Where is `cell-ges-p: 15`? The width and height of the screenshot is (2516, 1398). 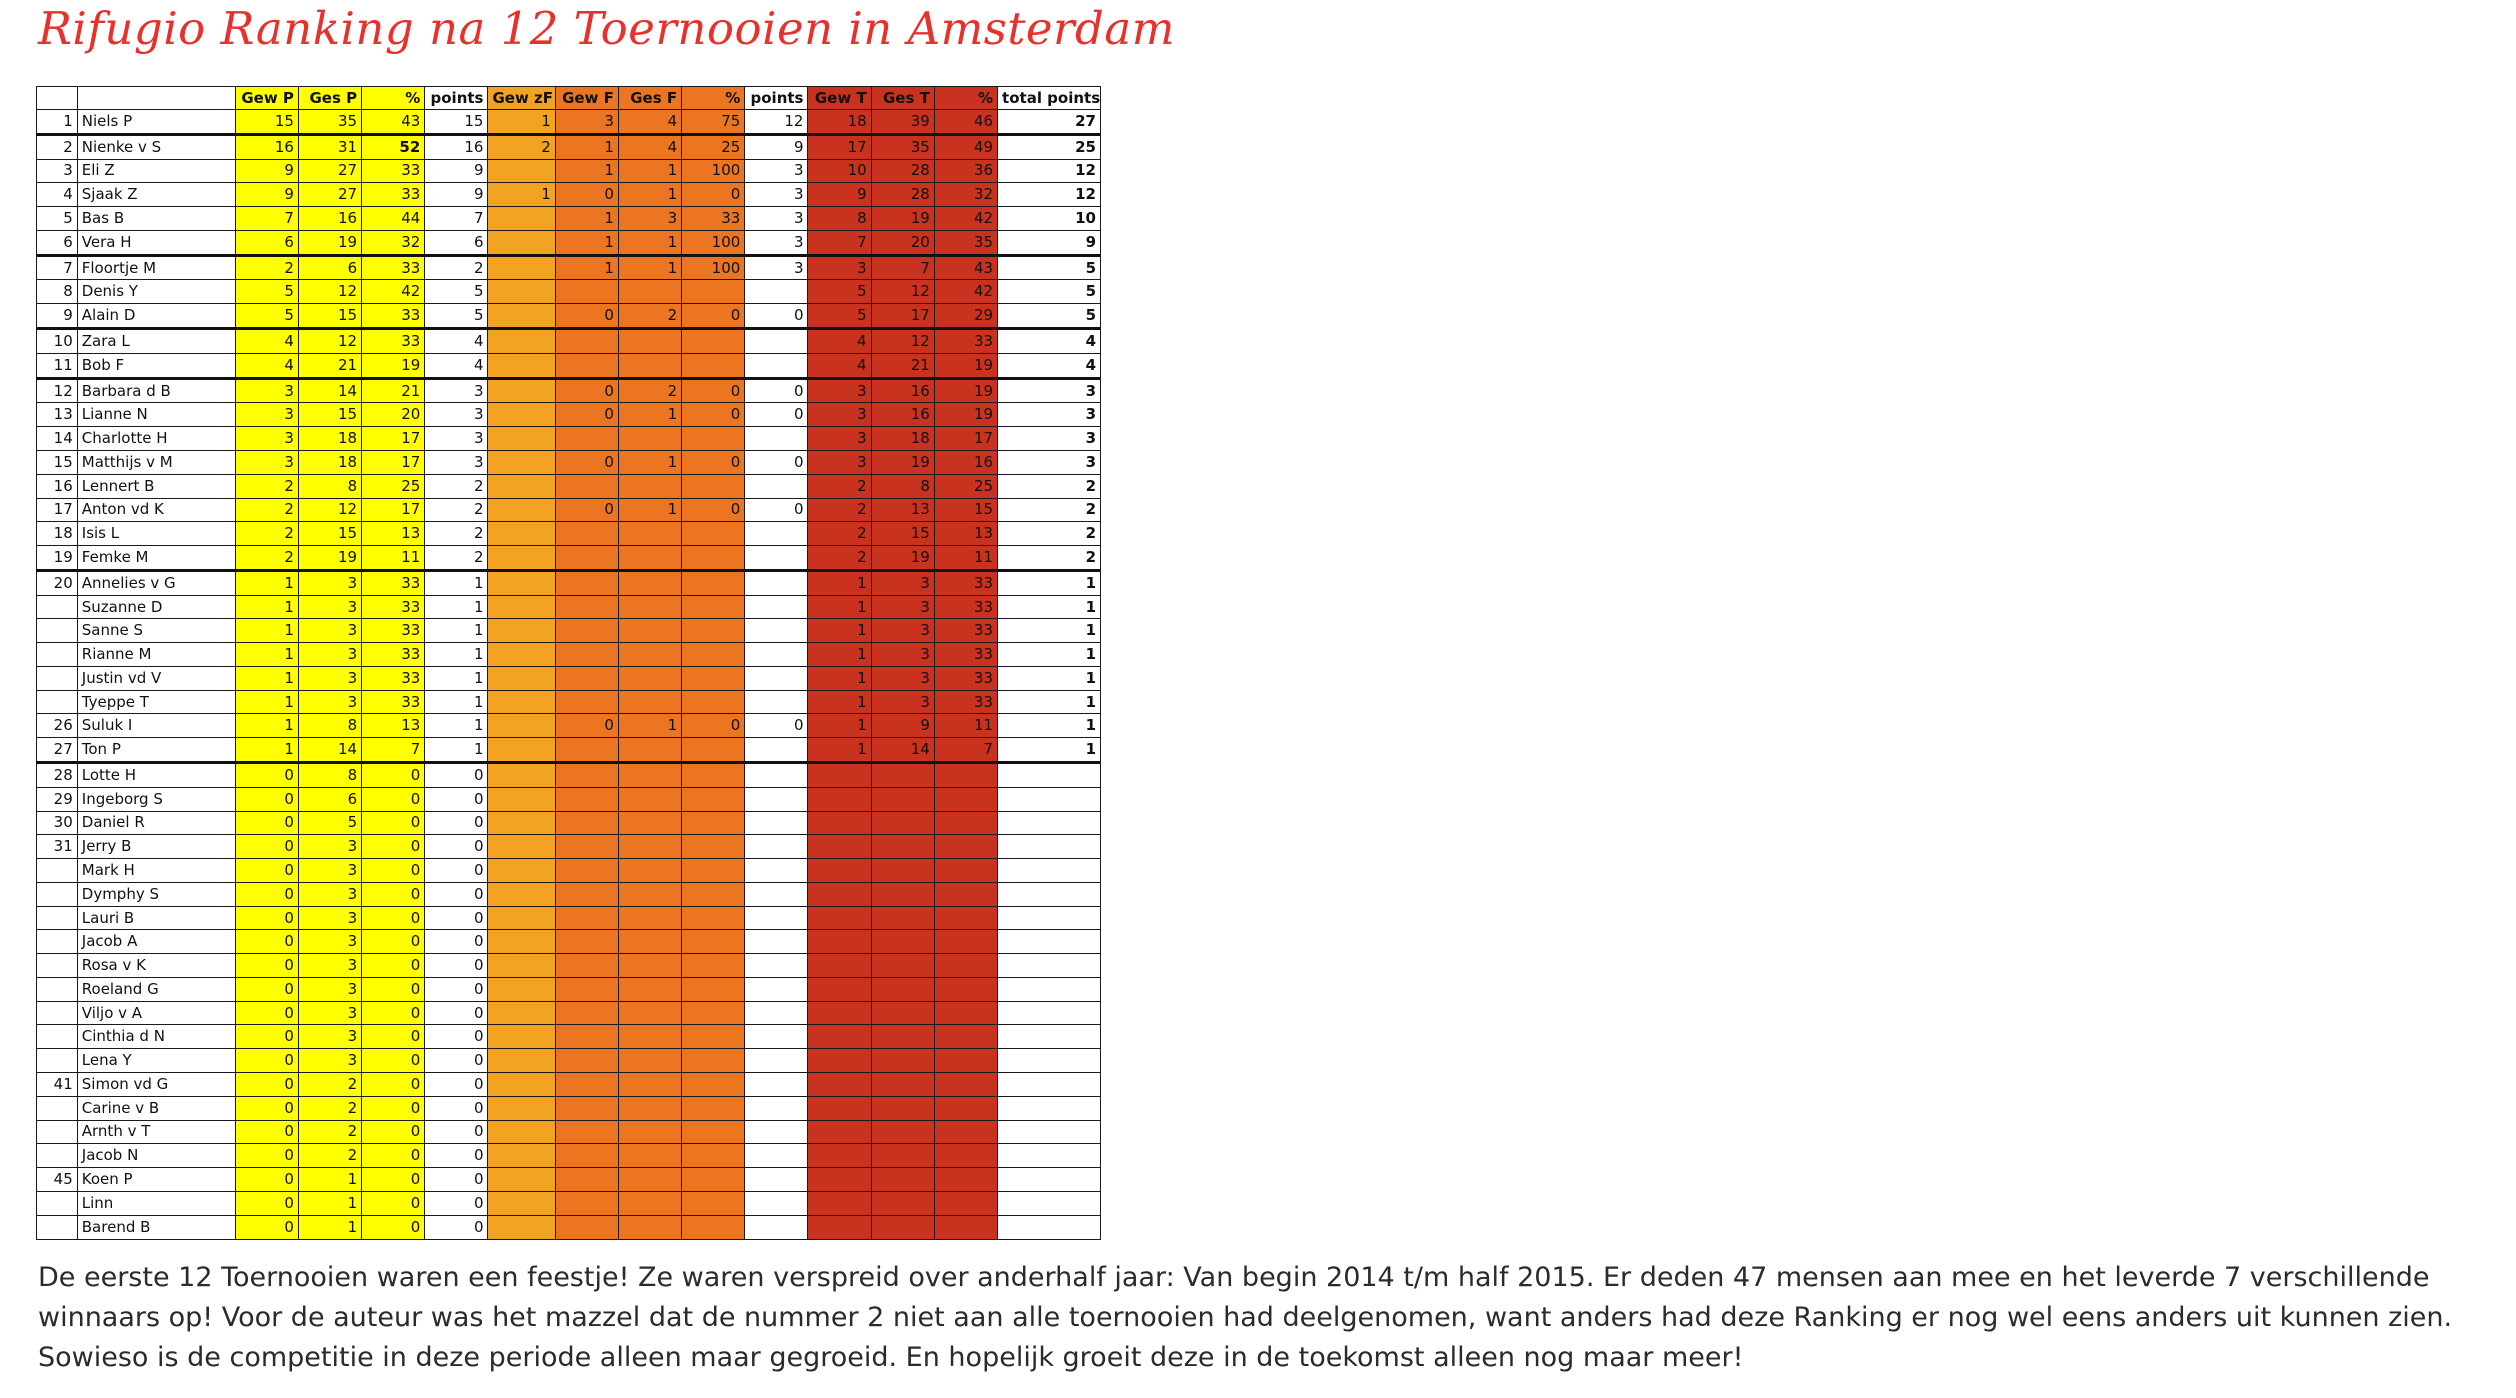 cell-ges-p: 15 is located at coordinates (330, 415).